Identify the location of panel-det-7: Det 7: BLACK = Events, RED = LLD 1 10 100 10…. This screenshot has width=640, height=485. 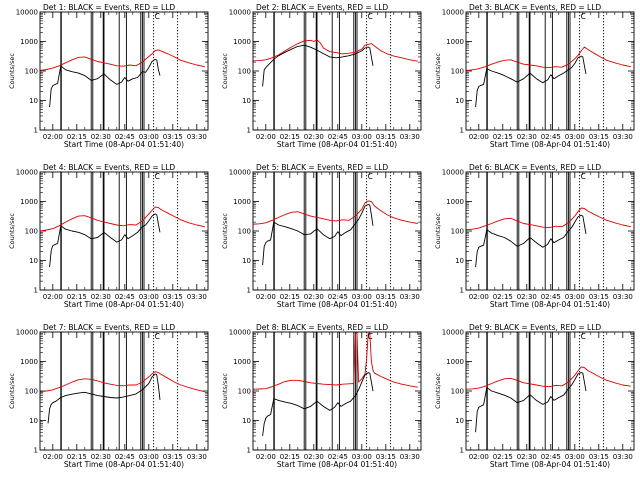
(108, 396).